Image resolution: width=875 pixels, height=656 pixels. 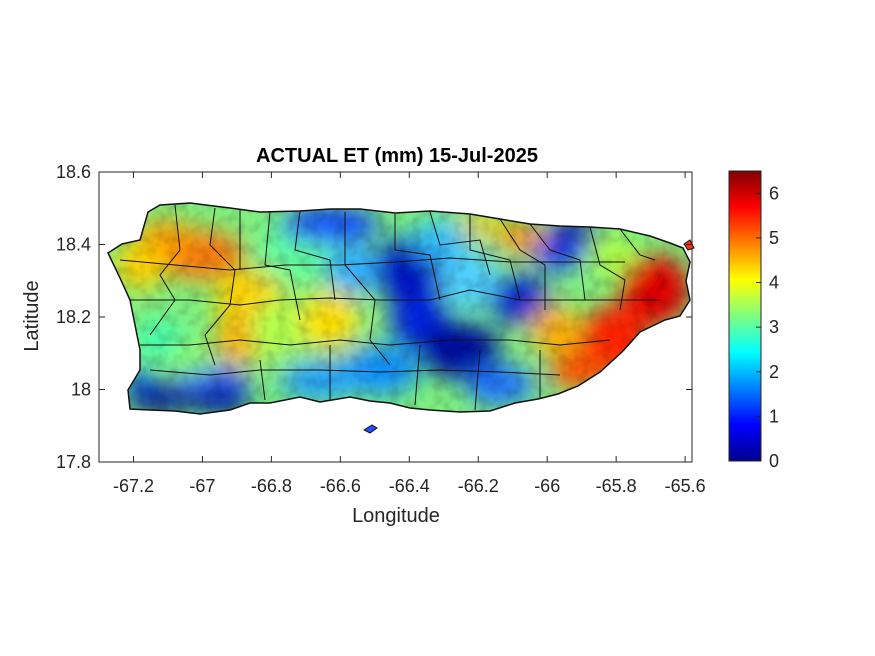 I want to click on x-tick-label: -66.6, so click(x=340, y=486).